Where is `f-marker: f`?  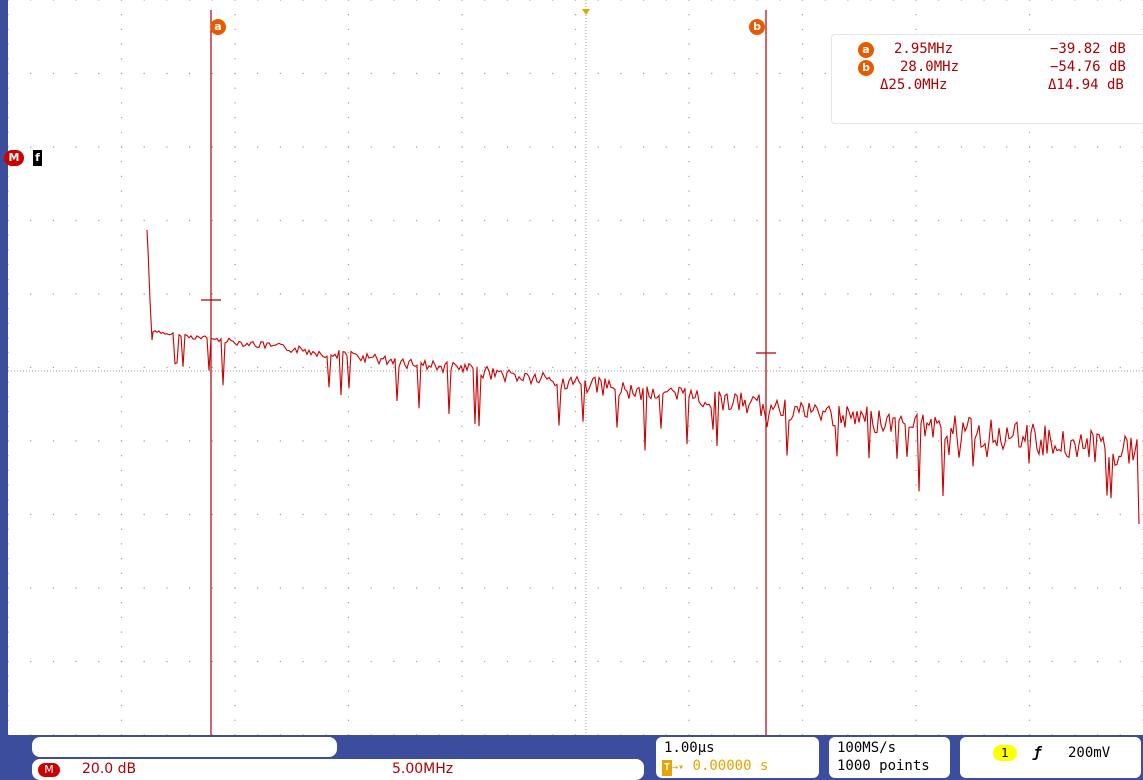 f-marker: f is located at coordinates (37, 158).